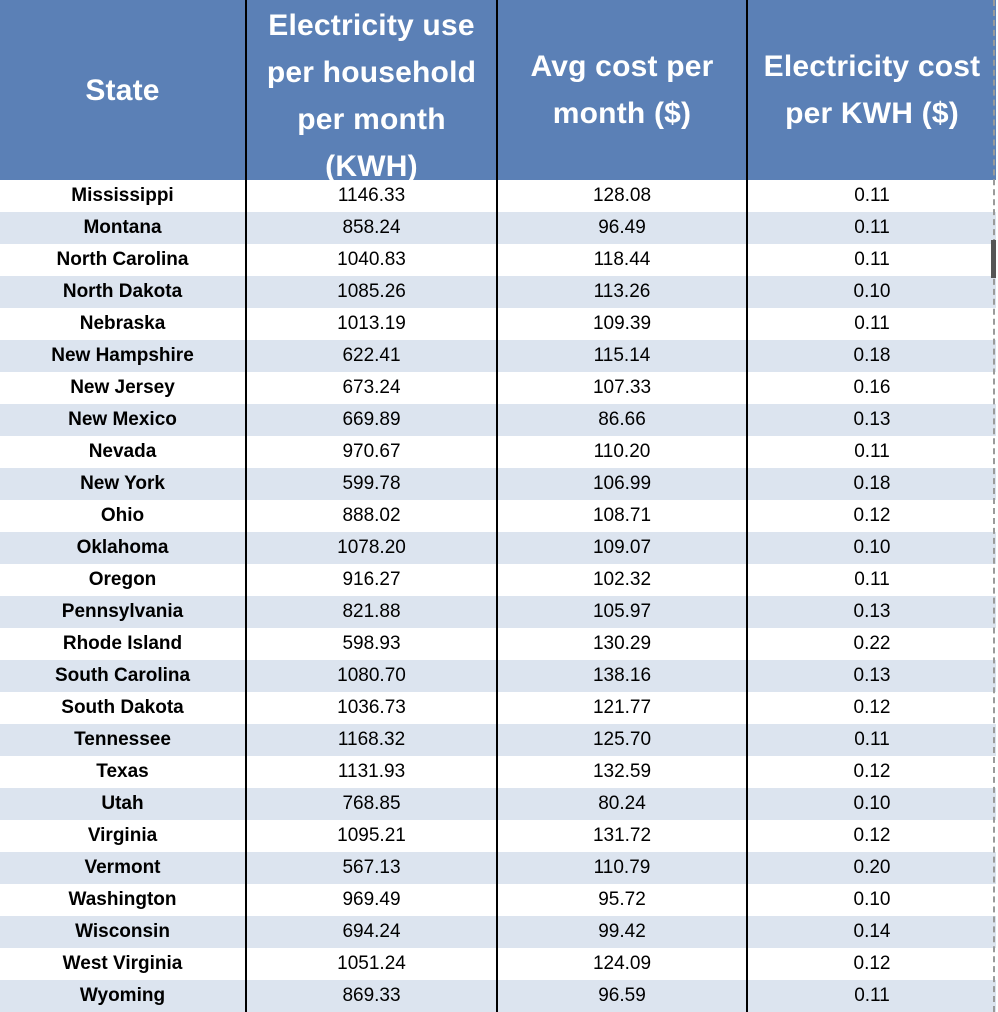  Describe the element at coordinates (621, 740) in the screenshot. I see `avg-cost-cell: 125.70` at that location.